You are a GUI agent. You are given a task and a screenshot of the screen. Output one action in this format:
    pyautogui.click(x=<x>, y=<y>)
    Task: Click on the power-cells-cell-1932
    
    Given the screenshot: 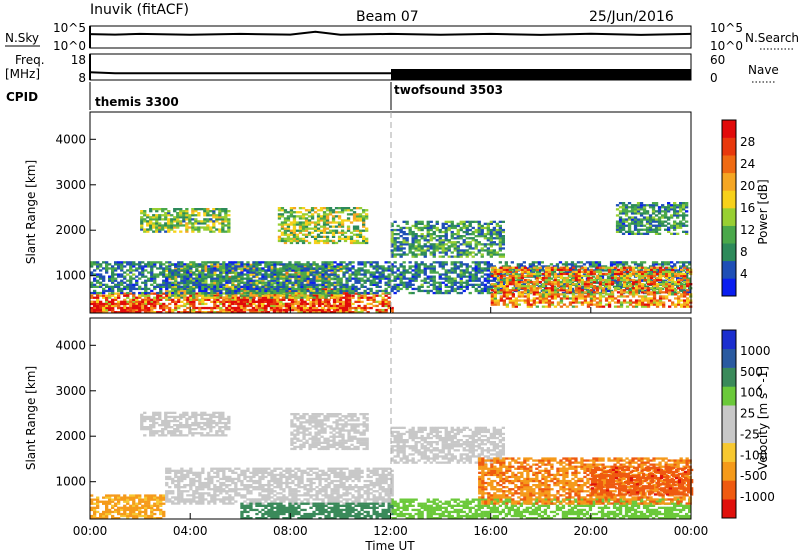 What is the action you would take?
    pyautogui.click(x=146, y=276)
    